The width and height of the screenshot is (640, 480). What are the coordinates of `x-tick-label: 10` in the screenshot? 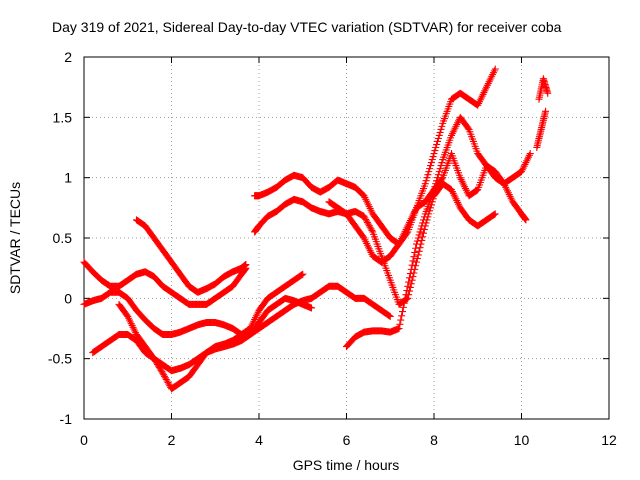 It's located at (522, 440).